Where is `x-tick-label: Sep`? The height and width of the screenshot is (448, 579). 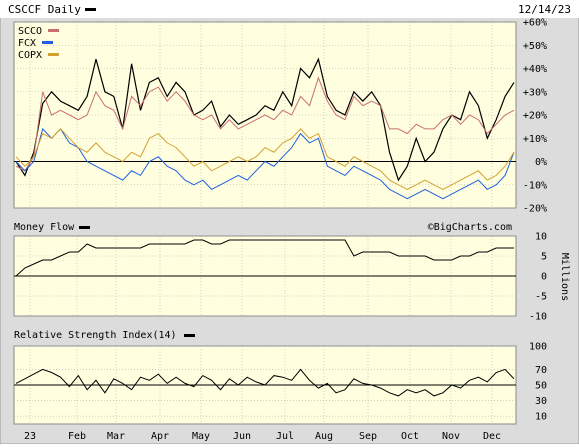 x-tick-label: Sep is located at coordinates (368, 436).